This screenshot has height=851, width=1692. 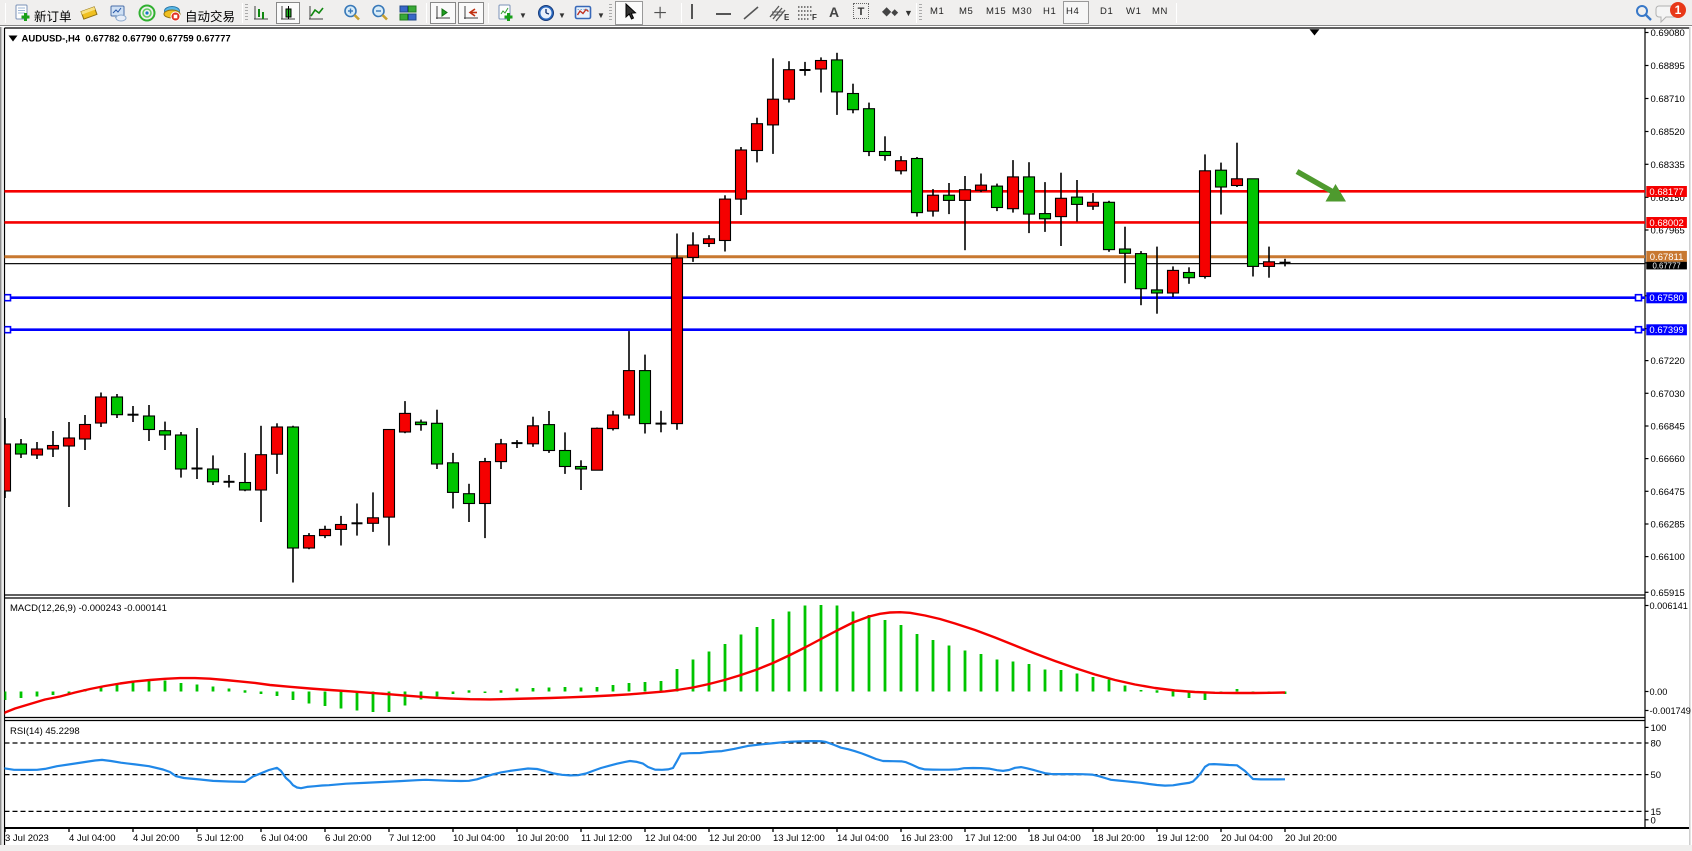 What do you see at coordinates (735, 838) in the screenshot?
I see `svg-text: 12 Jul 20:00` at bounding box center [735, 838].